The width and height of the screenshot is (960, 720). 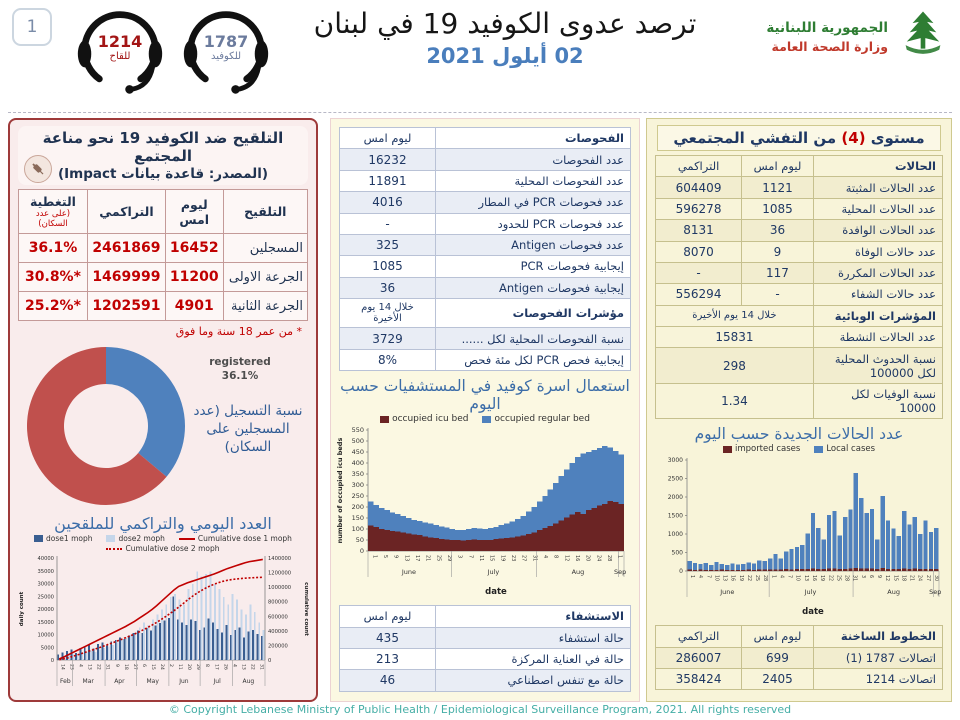 I want to click on svg-text: Jul, so click(x=217, y=681).